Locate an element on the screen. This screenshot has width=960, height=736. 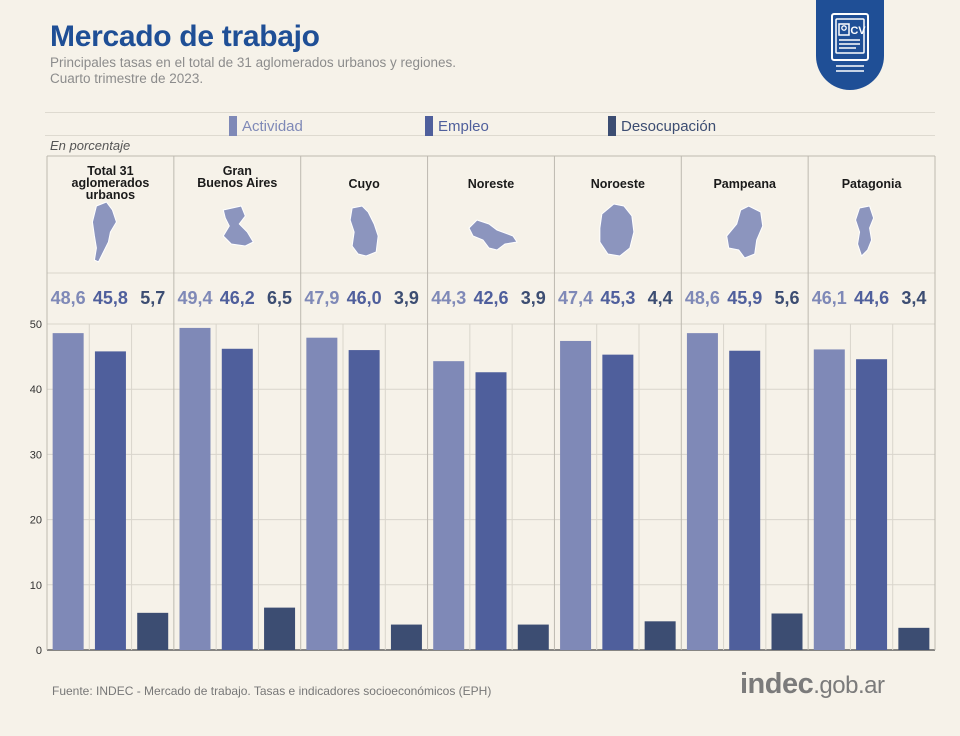
y-tick-label: 40 is located at coordinates (36, 390).